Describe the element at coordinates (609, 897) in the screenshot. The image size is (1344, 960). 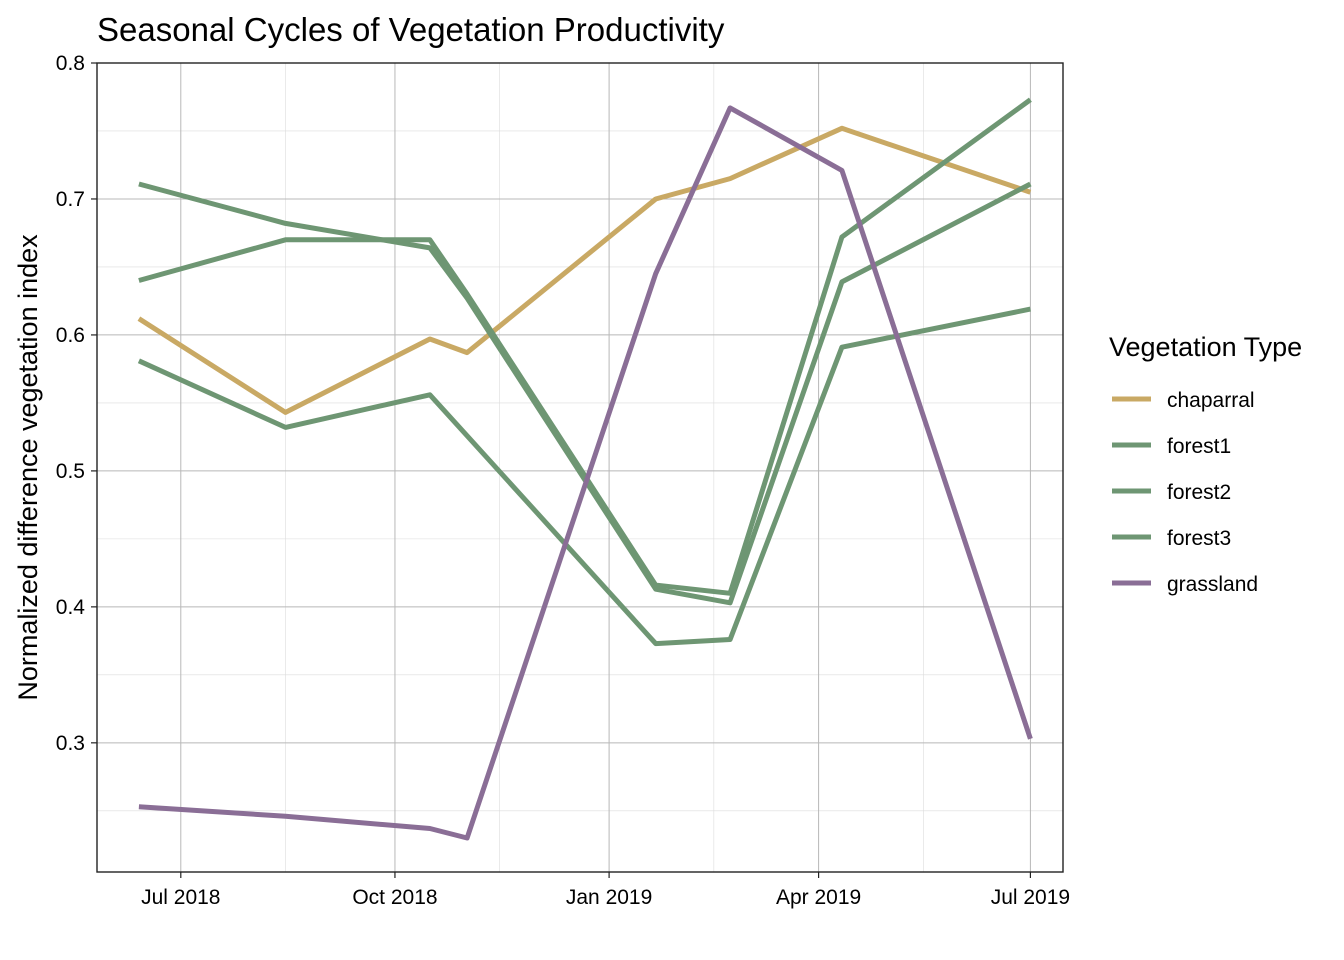
I see `x-tick-label: Jan 2019` at that location.